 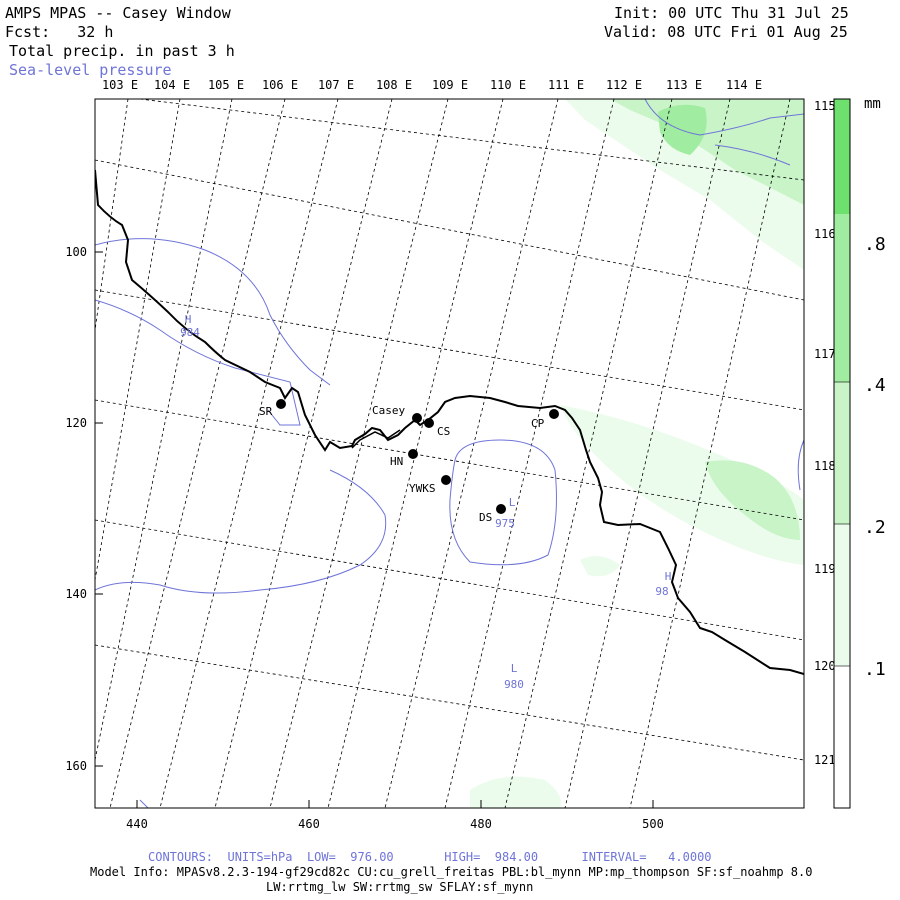 What do you see at coordinates (624, 85) in the screenshot?
I see `lon-label: 112 E` at bounding box center [624, 85].